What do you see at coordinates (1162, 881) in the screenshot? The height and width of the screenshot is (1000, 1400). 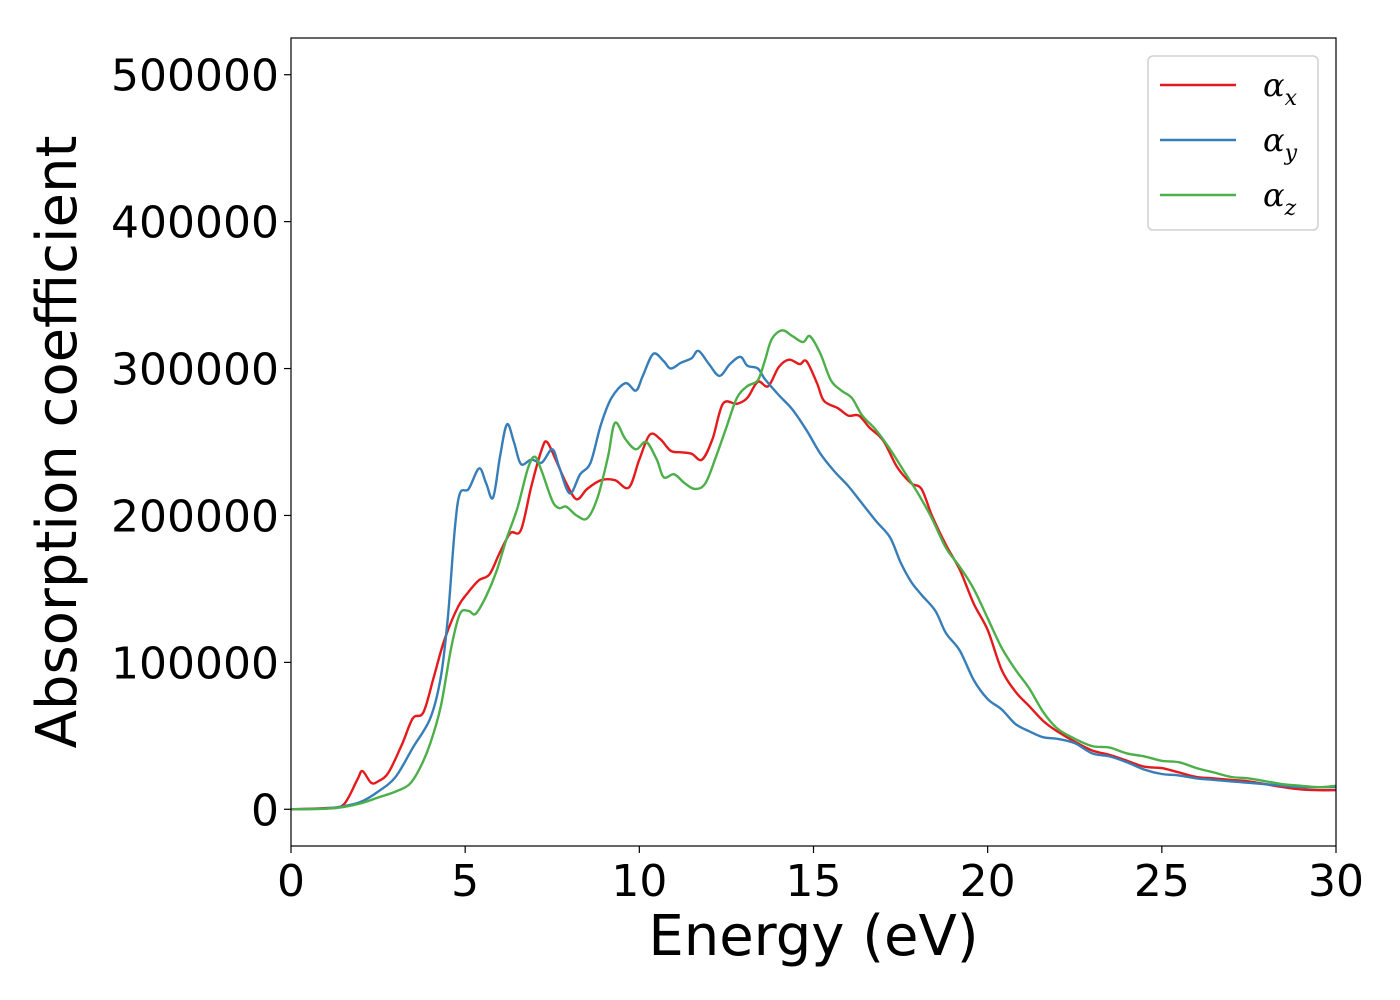 I see `x-tick-label: 25` at bounding box center [1162, 881].